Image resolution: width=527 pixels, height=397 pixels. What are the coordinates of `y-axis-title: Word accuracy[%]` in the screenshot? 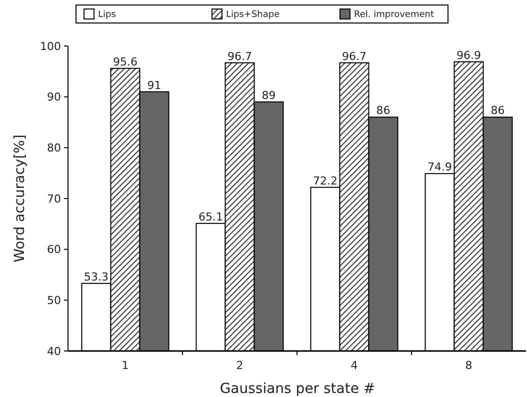 It's located at (20, 198).